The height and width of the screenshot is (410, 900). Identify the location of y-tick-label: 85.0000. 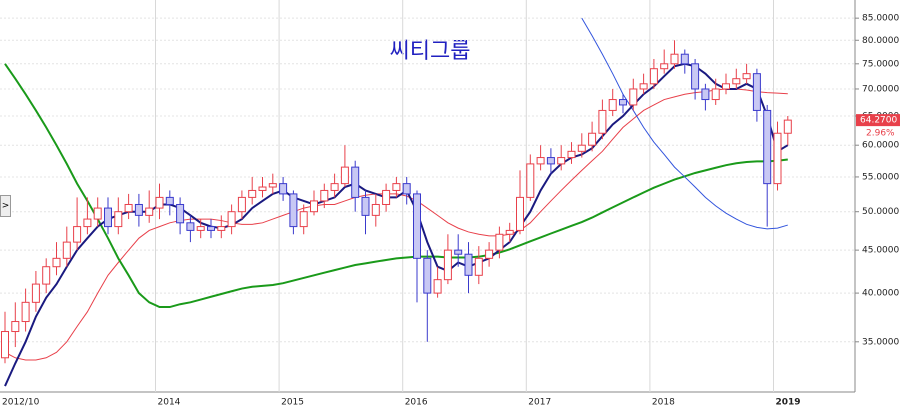
(880, 19).